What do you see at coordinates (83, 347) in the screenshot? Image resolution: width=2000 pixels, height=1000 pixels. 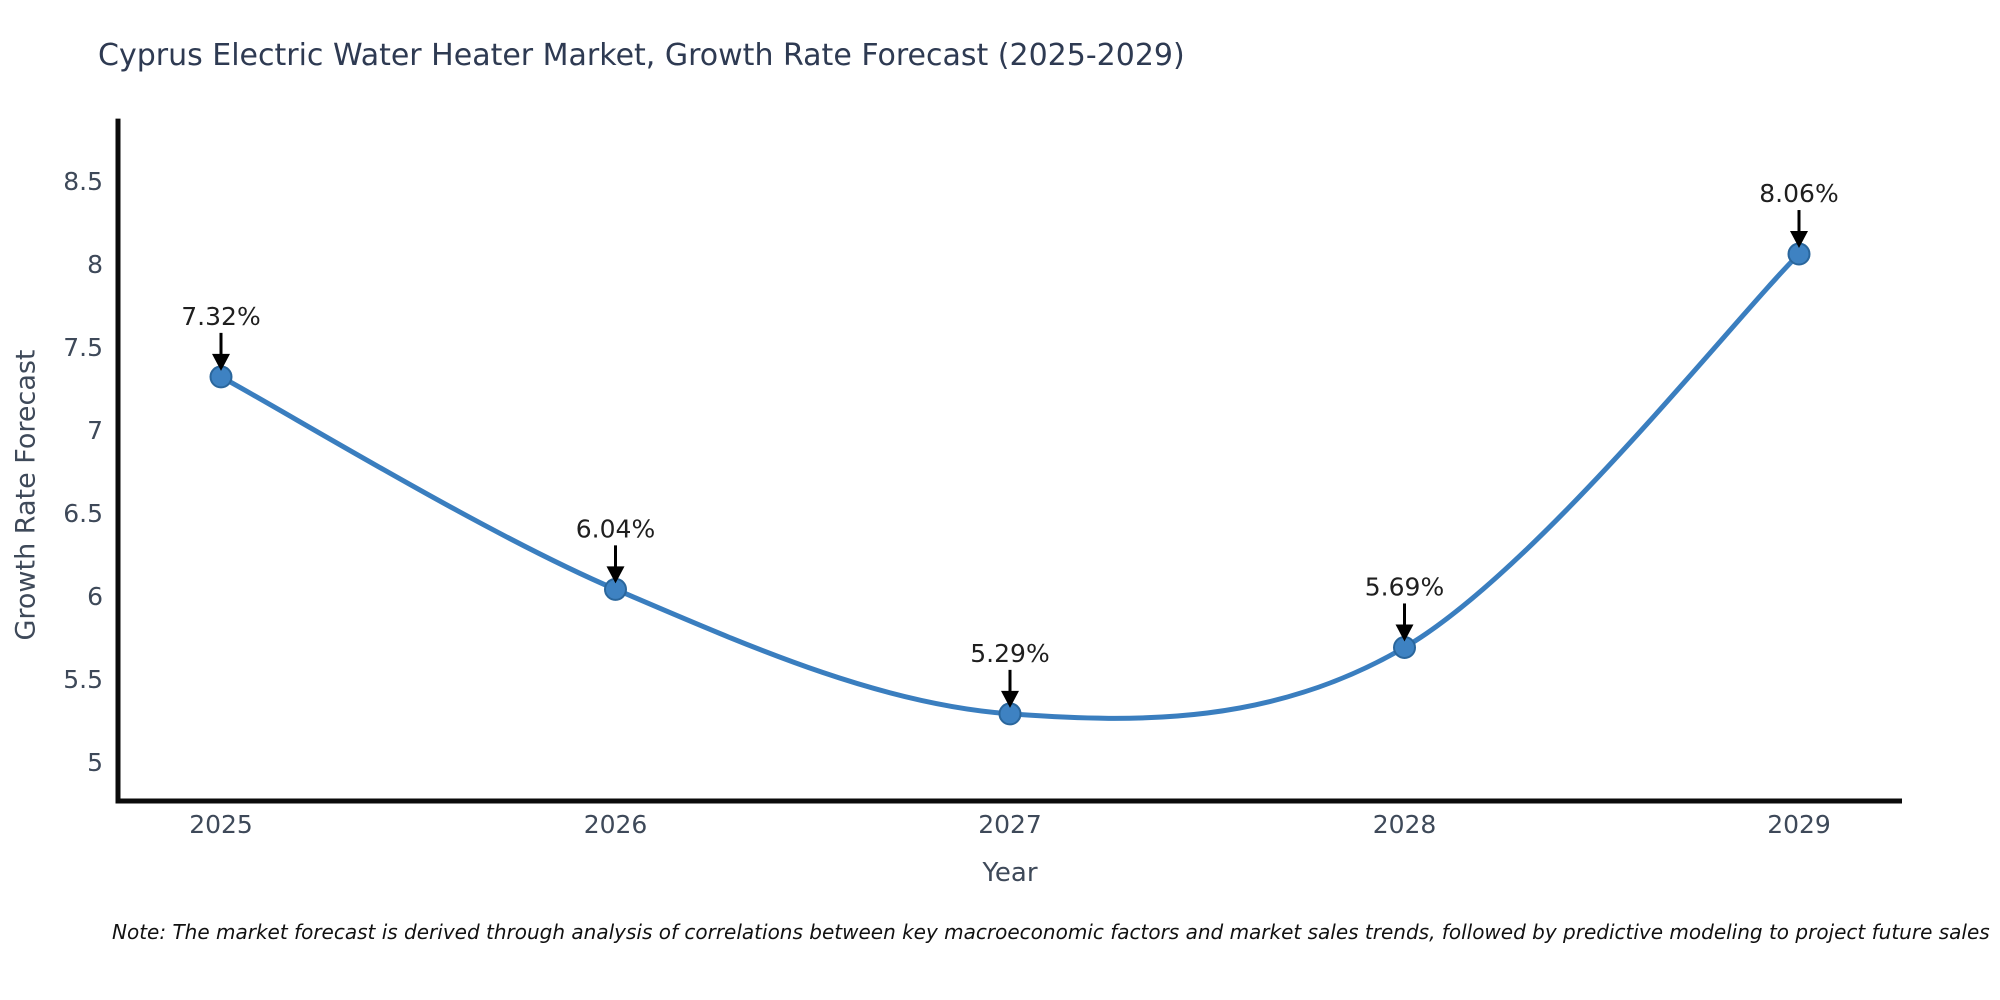 I see `y-tick-label: 7.5` at bounding box center [83, 347].